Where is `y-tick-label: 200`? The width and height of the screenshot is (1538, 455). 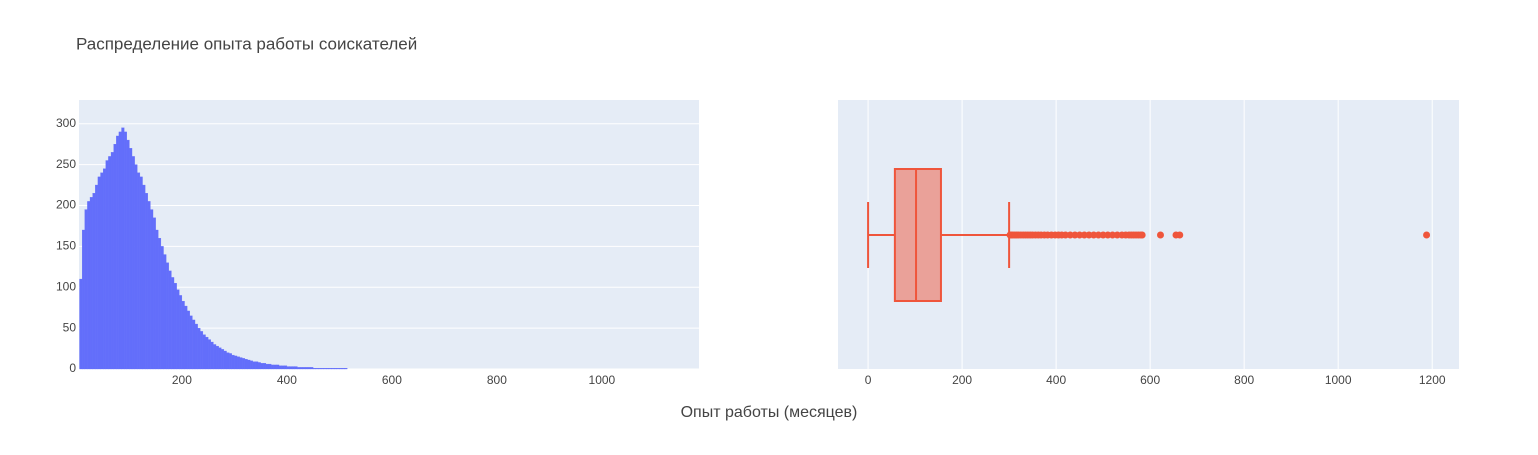 y-tick-label: 200 is located at coordinates (66, 205).